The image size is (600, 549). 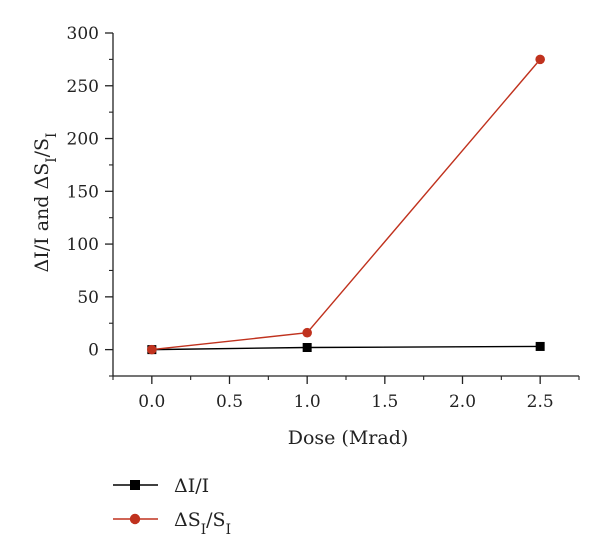 I want to click on x-axis-title: Dose (Mrad), so click(x=348, y=438).